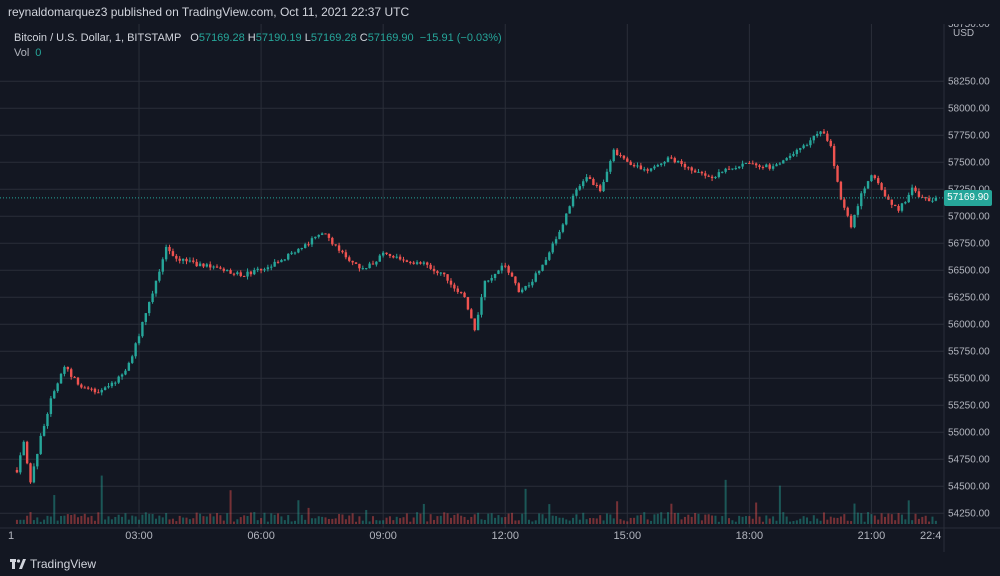 Image resolution: width=1000 pixels, height=576 pixels. Describe the element at coordinates (383, 536) in the screenshot. I see `x-tick-label: 09:00` at that location.